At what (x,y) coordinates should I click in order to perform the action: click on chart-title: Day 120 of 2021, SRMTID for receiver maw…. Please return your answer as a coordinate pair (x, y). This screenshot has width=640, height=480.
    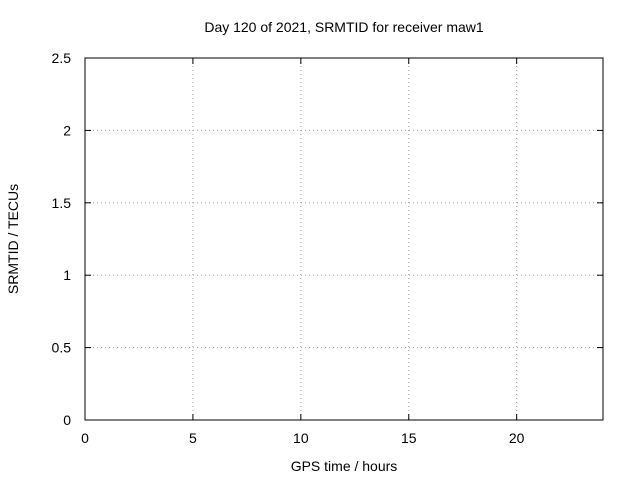
    Looking at the image, I should click on (344, 27).